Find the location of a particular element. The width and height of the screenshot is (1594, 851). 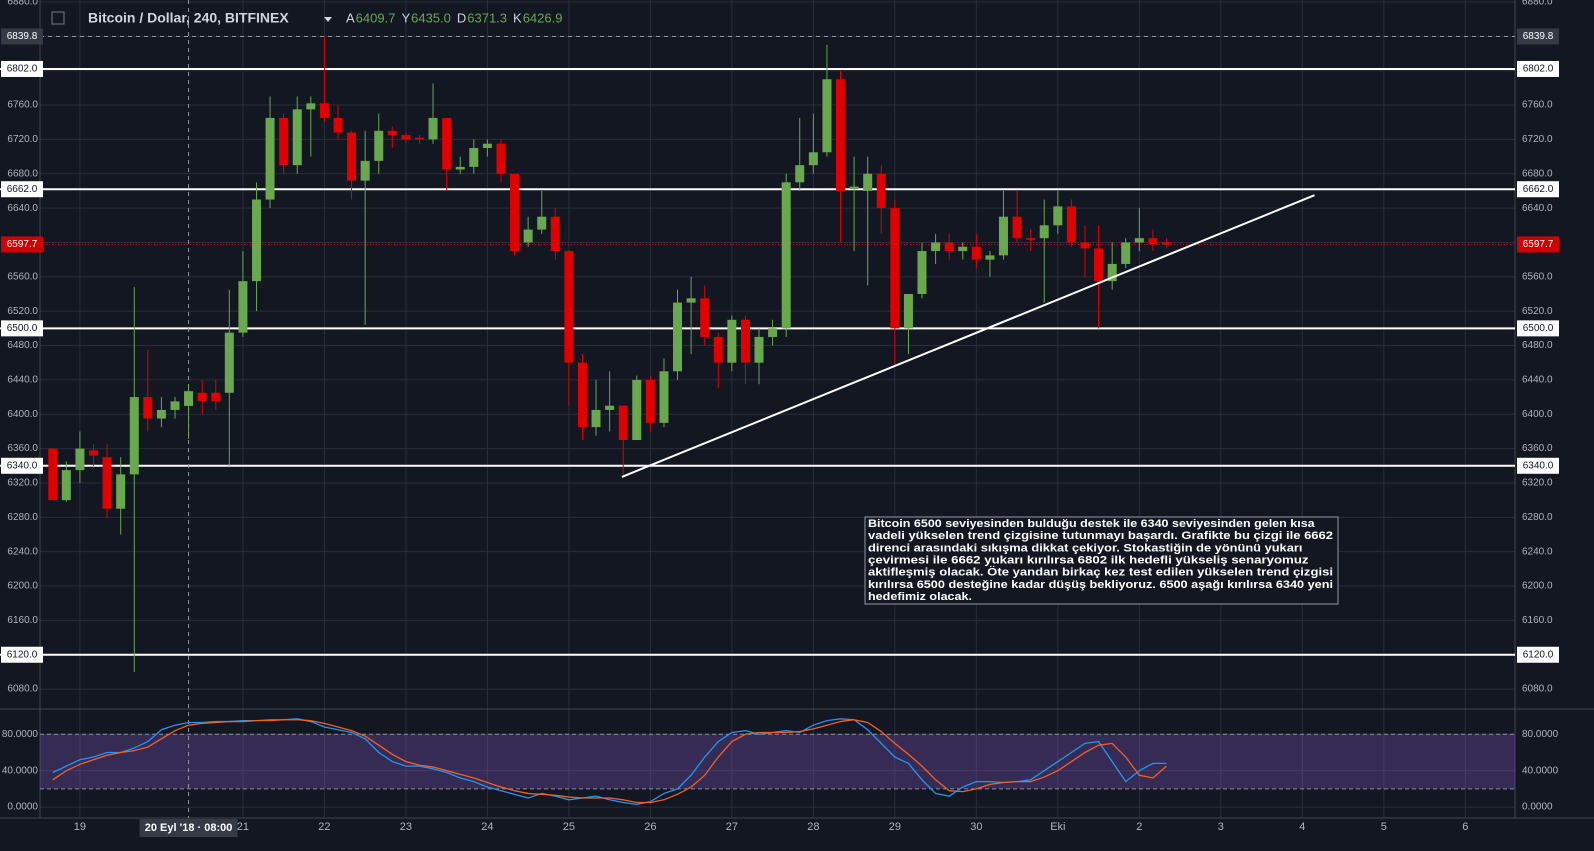

x-tick-label: 27 is located at coordinates (732, 827).